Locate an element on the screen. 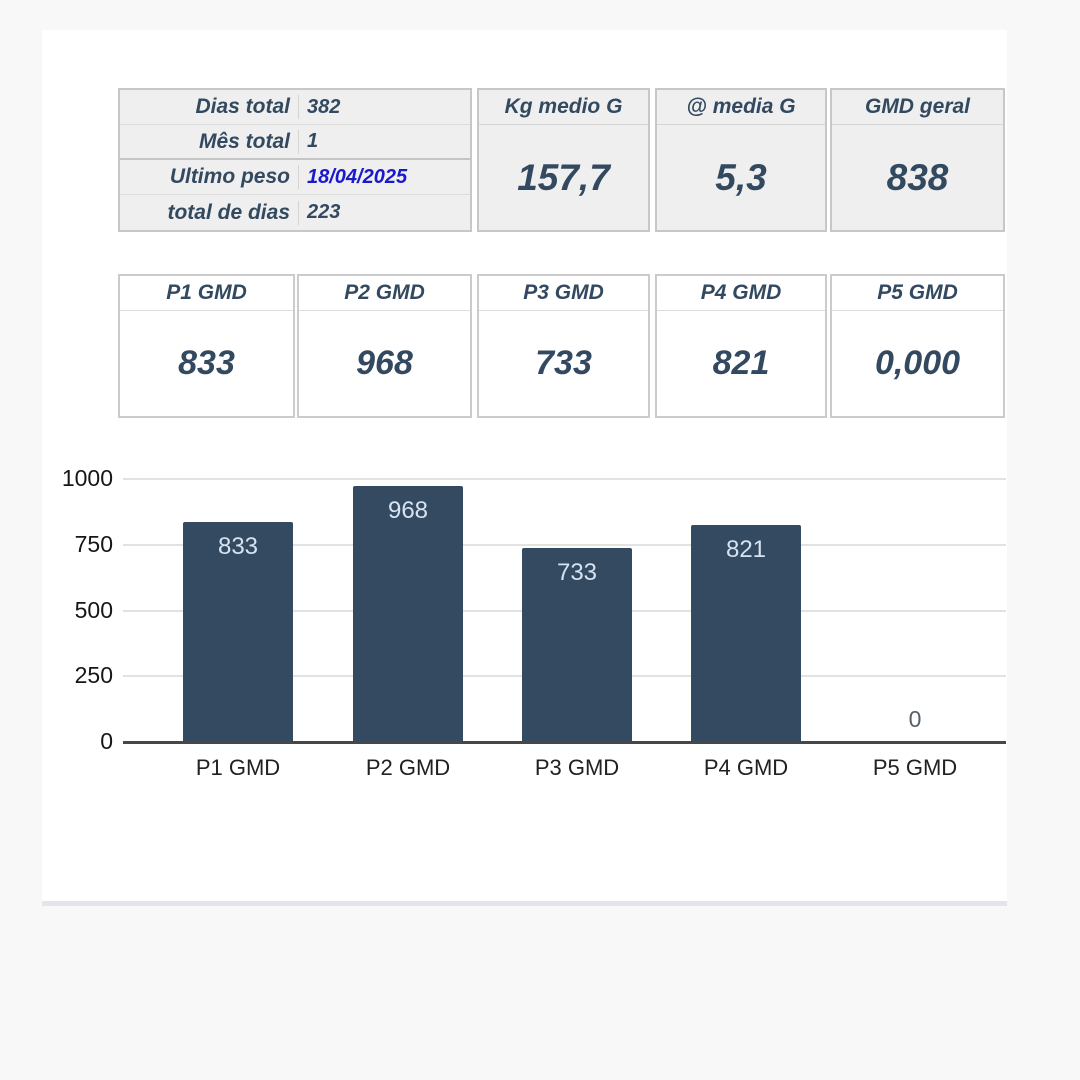  stat-box-label: GMD geral is located at coordinates (917, 107).